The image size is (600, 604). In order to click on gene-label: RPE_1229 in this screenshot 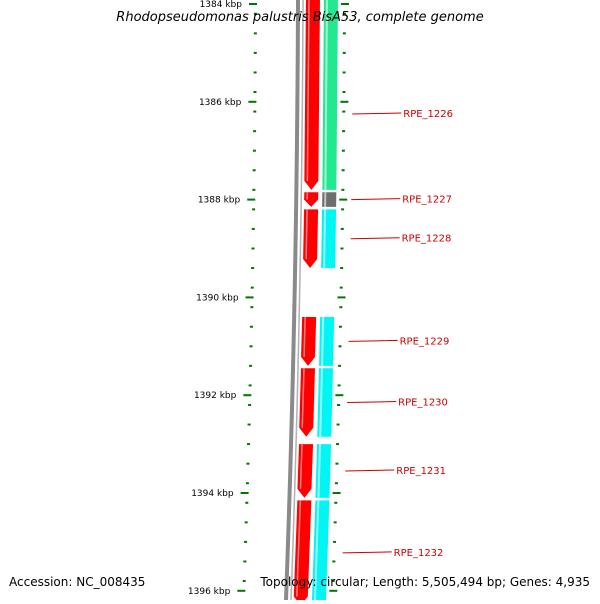, I will do `click(425, 341)`.